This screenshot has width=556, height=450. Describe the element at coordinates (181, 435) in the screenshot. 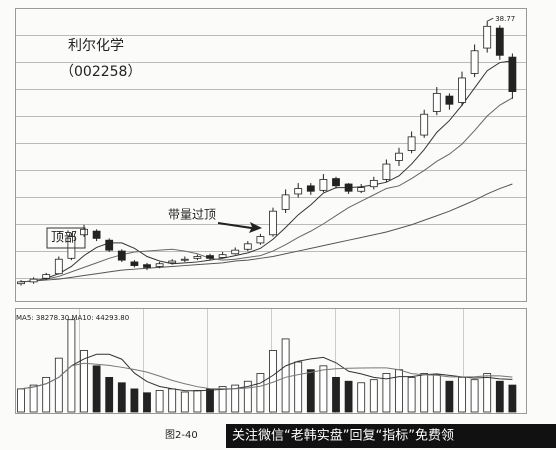

I see `figure-caption: 图2-40` at that location.